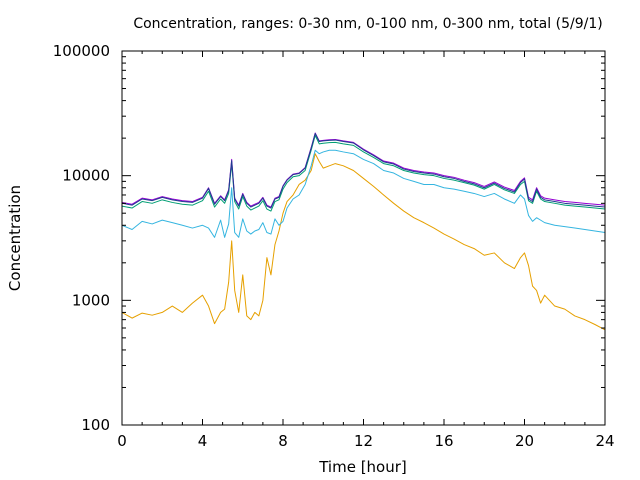 The height and width of the screenshot is (480, 640). I want to click on y-tick-label: 100000, so click(81, 51).